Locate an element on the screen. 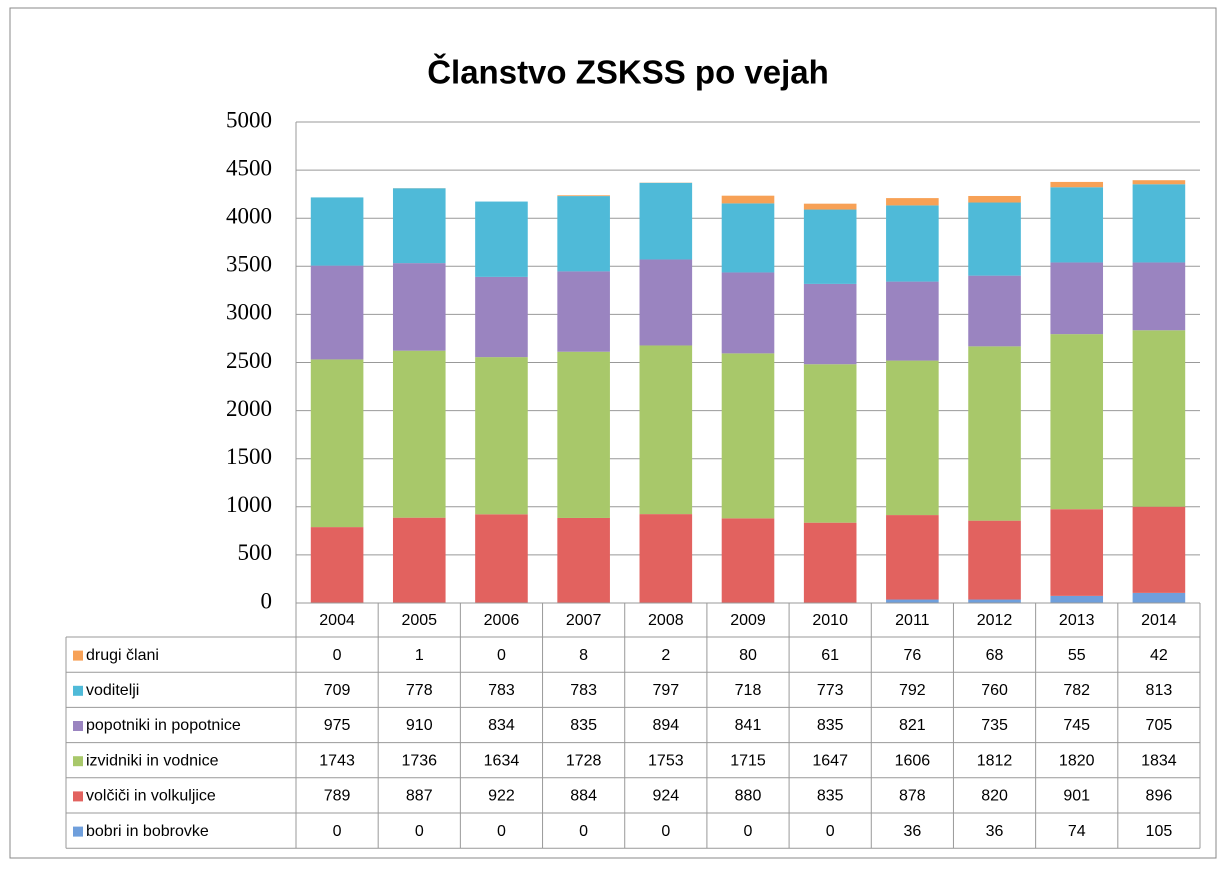  y-tick-label: 4000 is located at coordinates (249, 215).